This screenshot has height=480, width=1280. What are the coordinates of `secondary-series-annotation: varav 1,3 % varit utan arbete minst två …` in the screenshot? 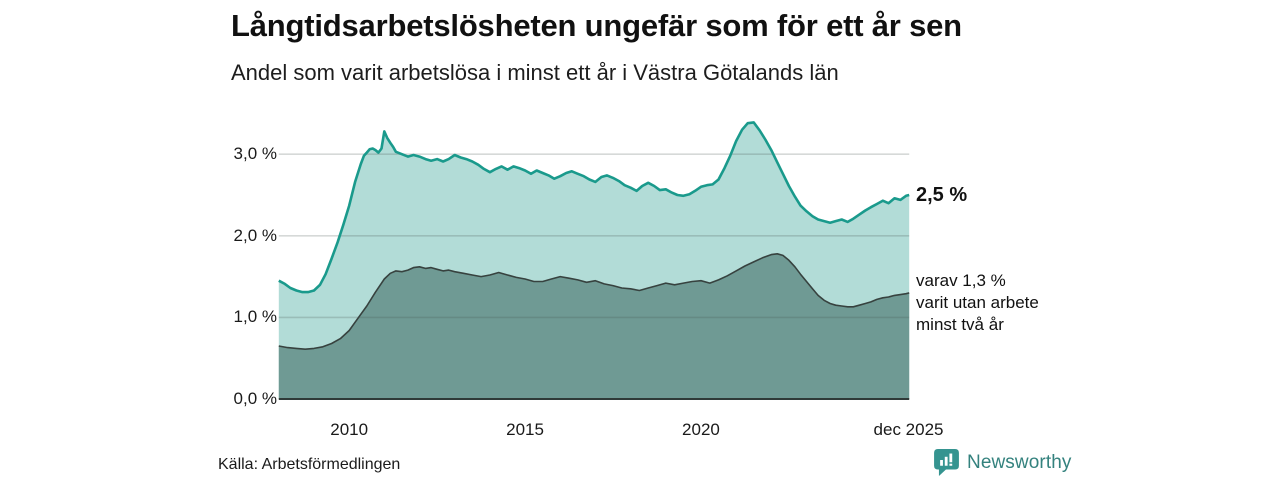 It's located at (977, 302).